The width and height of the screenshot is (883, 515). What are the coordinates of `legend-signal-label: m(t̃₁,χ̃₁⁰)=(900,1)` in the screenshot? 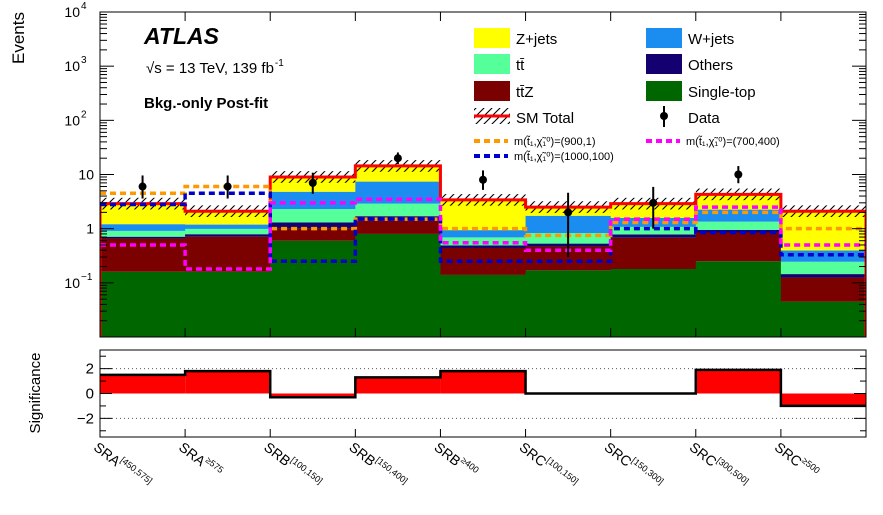 It's located at (555, 141).